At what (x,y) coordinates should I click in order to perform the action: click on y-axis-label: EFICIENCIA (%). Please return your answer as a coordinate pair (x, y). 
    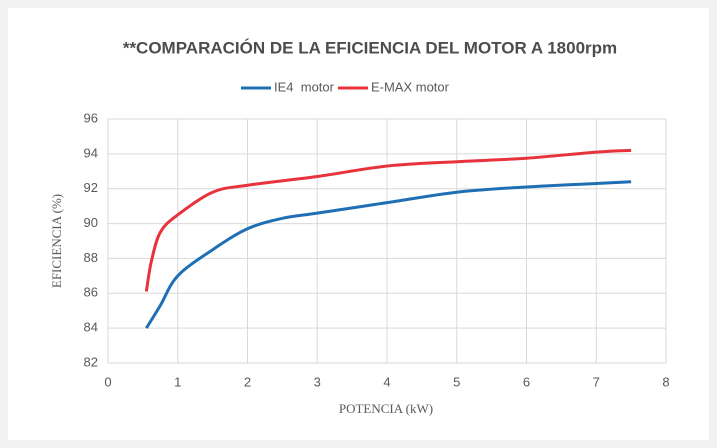
    Looking at the image, I should click on (56, 241).